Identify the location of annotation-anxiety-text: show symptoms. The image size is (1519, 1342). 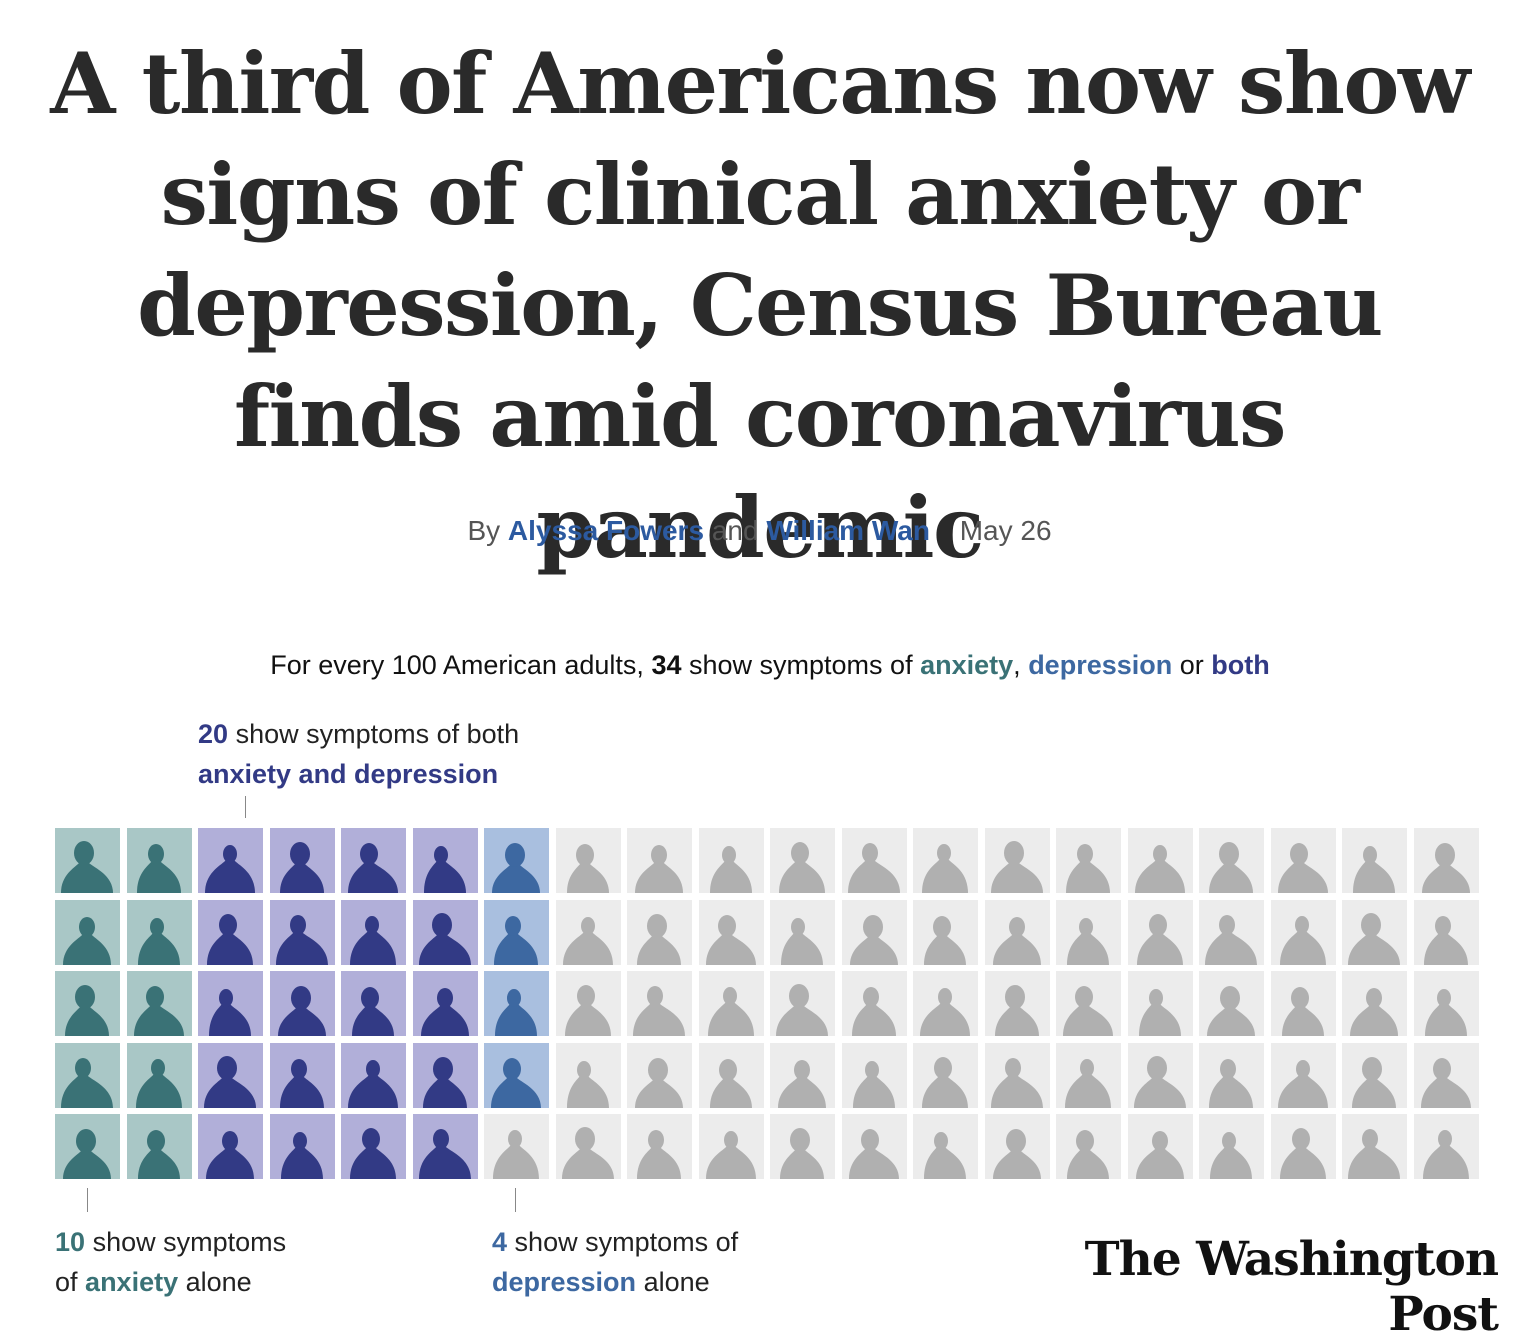
(189, 1242).